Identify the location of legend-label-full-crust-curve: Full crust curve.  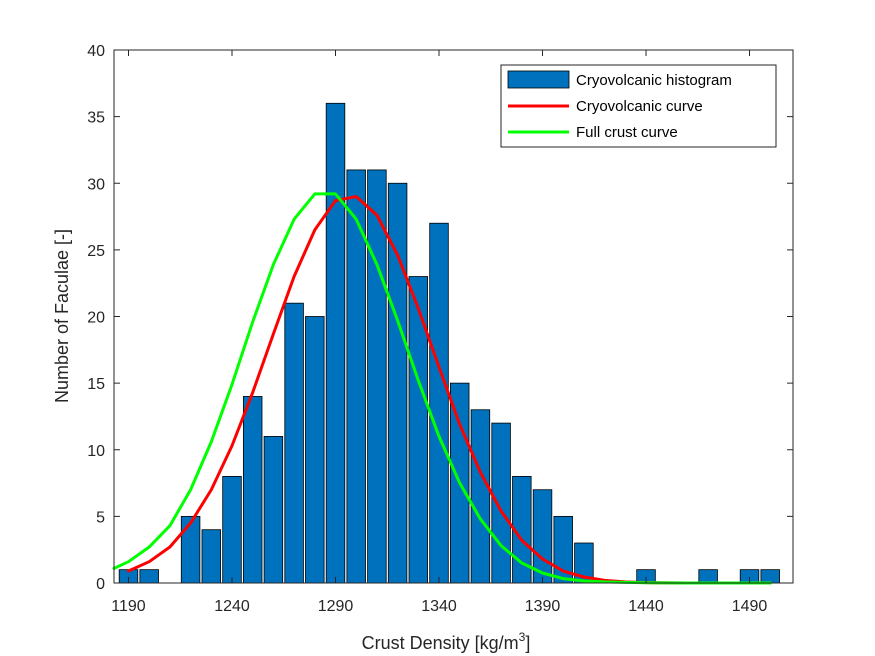
(627, 132).